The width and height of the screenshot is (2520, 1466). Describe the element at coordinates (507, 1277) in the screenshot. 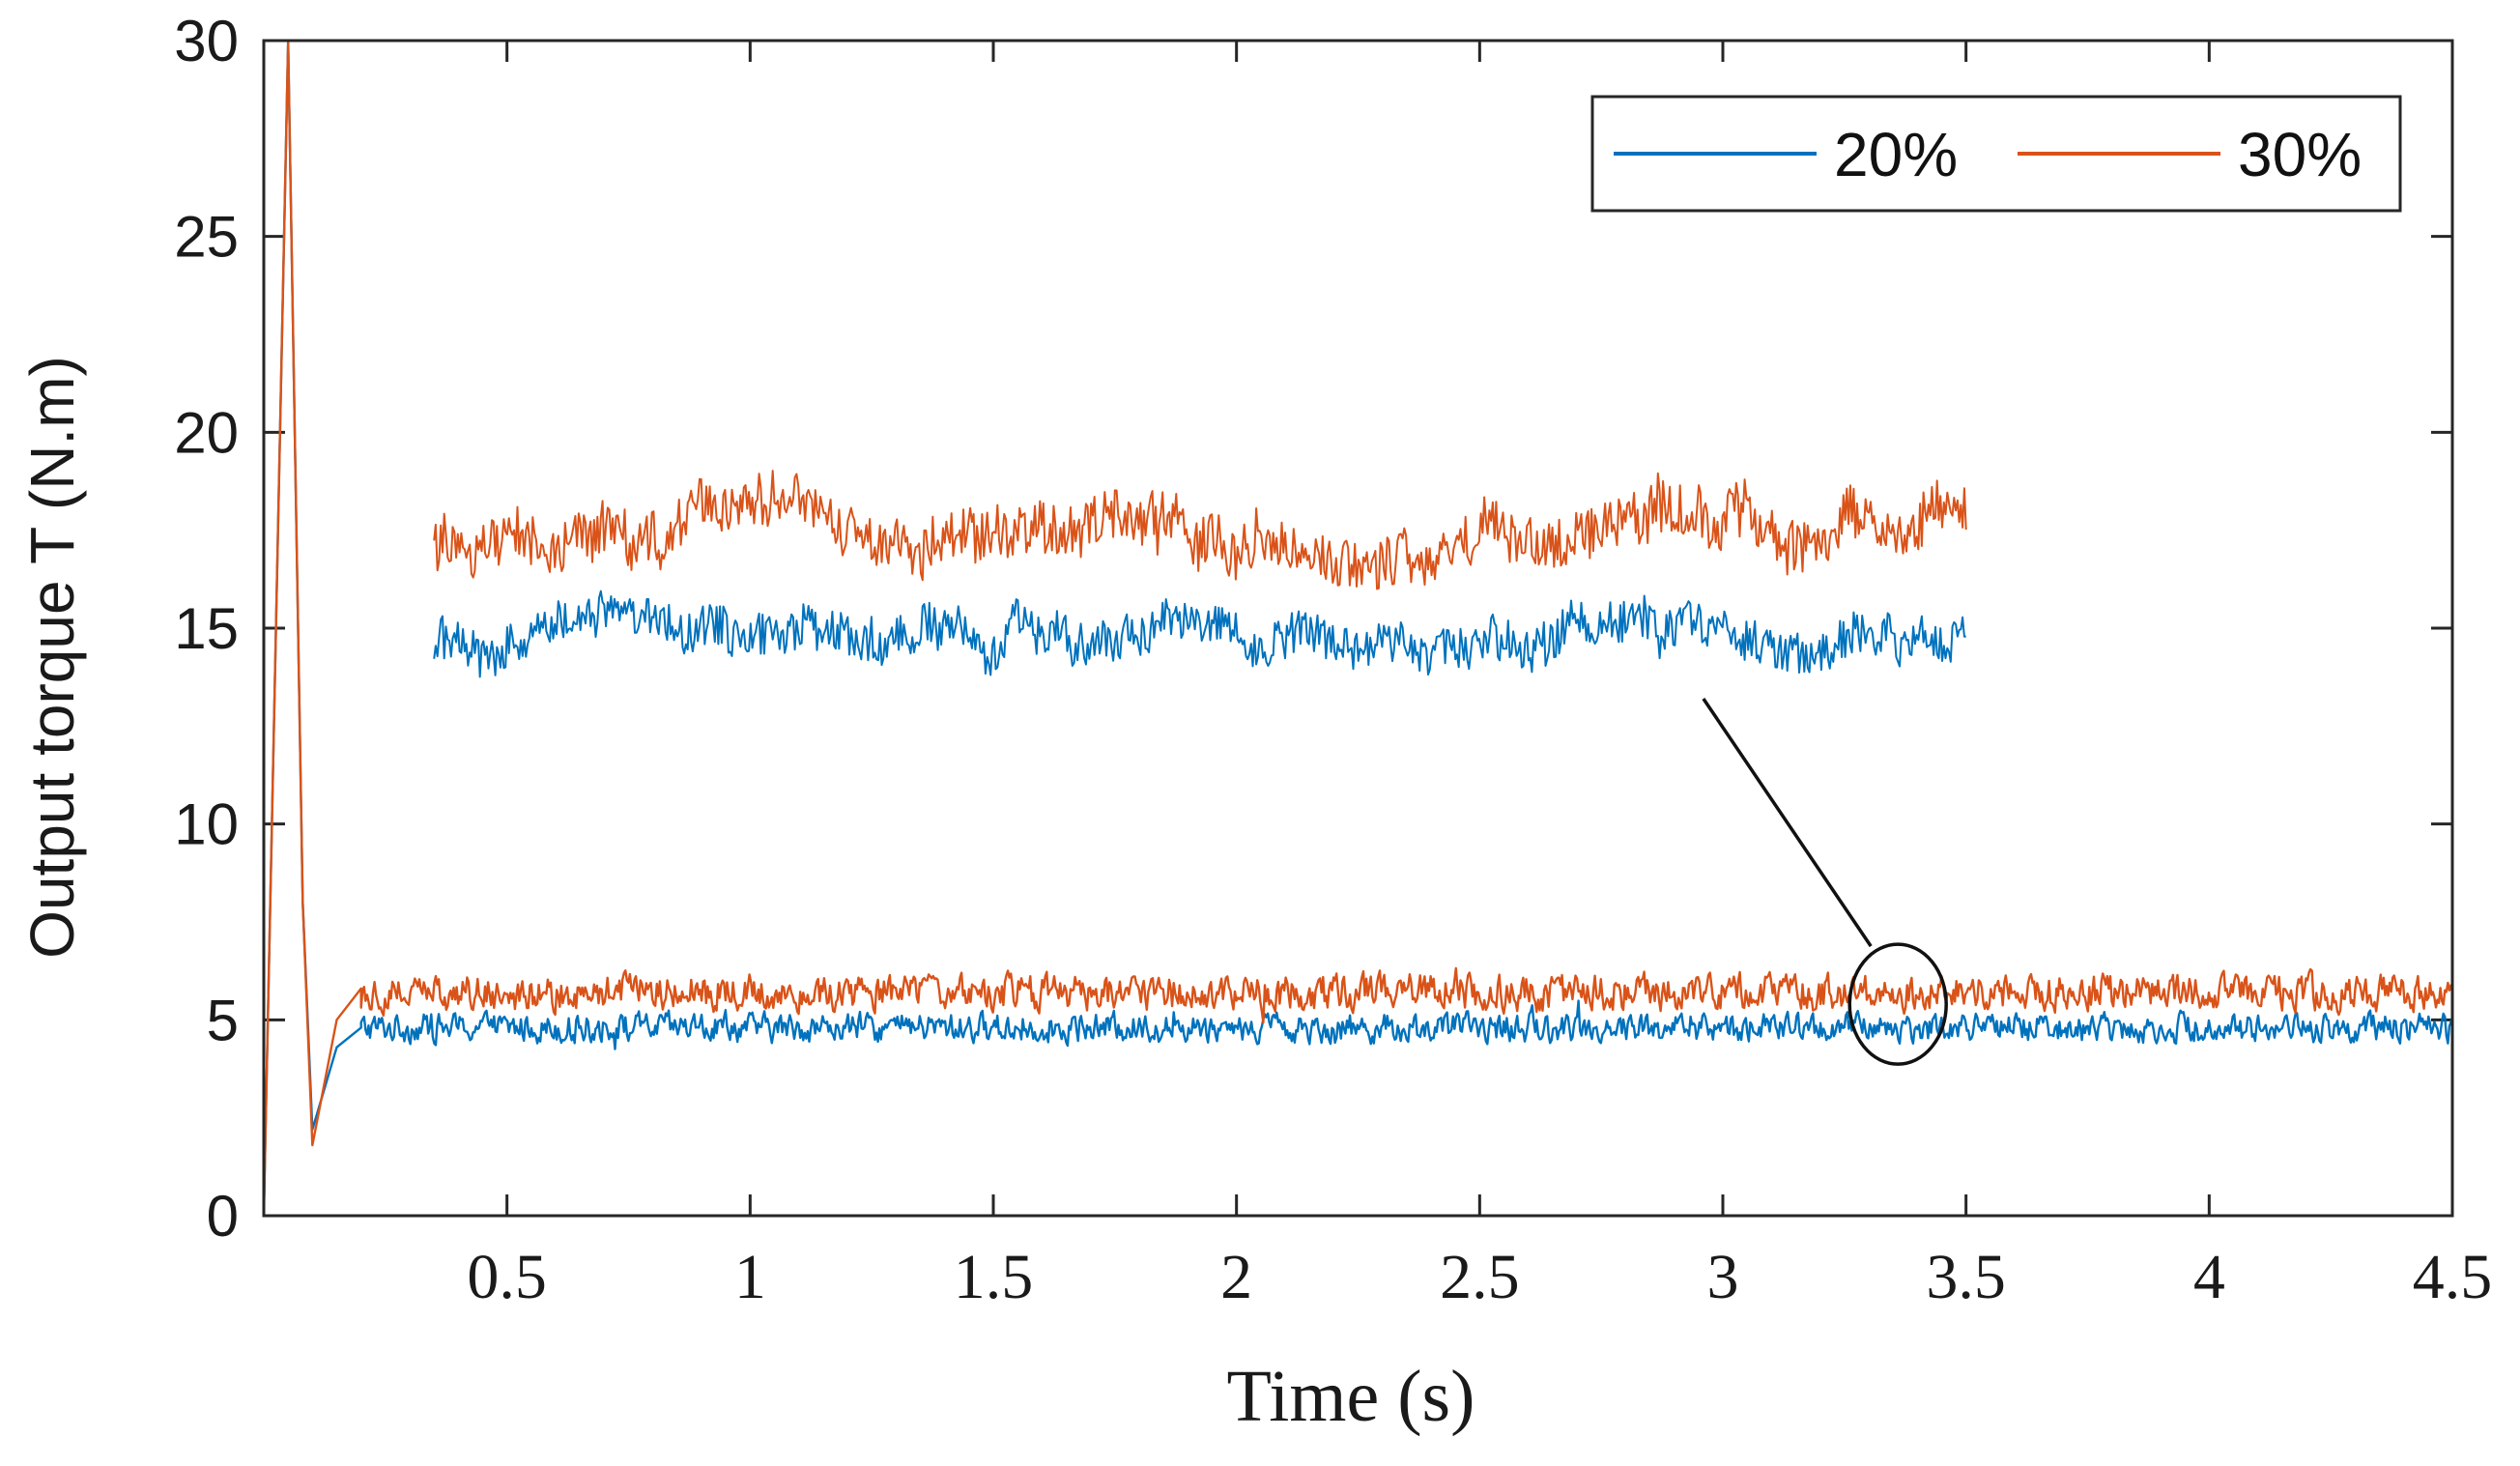

I see `x-tick-label: 0.5` at that location.